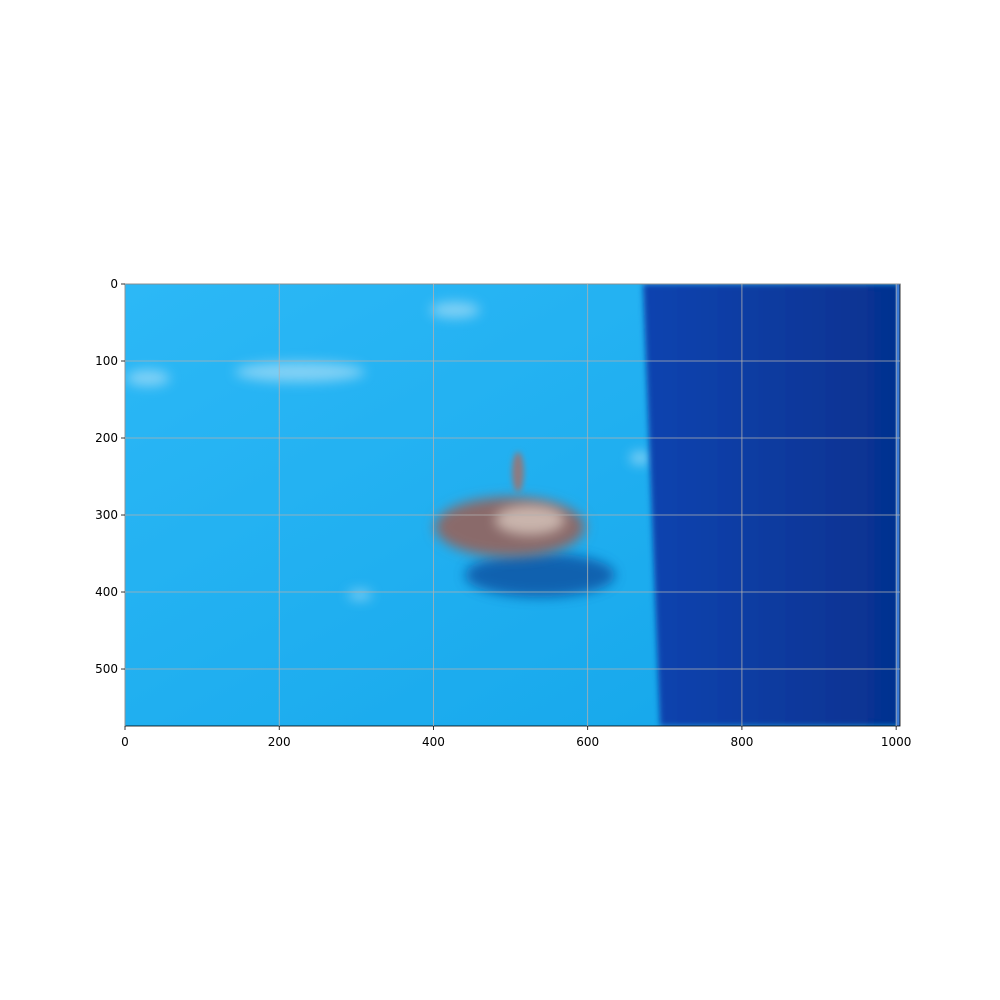  Describe the element at coordinates (896, 742) in the screenshot. I see `x-tick-label: 1000` at that location.